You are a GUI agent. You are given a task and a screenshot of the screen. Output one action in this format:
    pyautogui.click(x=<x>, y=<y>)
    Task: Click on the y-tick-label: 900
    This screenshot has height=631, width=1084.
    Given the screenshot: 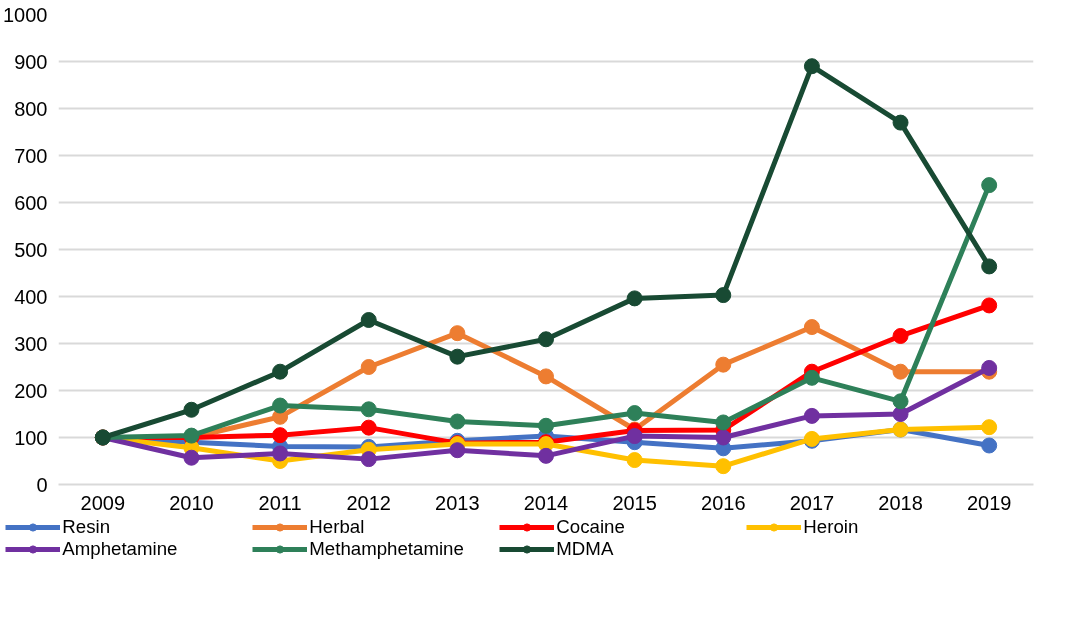 What is the action you would take?
    pyautogui.click(x=31, y=61)
    